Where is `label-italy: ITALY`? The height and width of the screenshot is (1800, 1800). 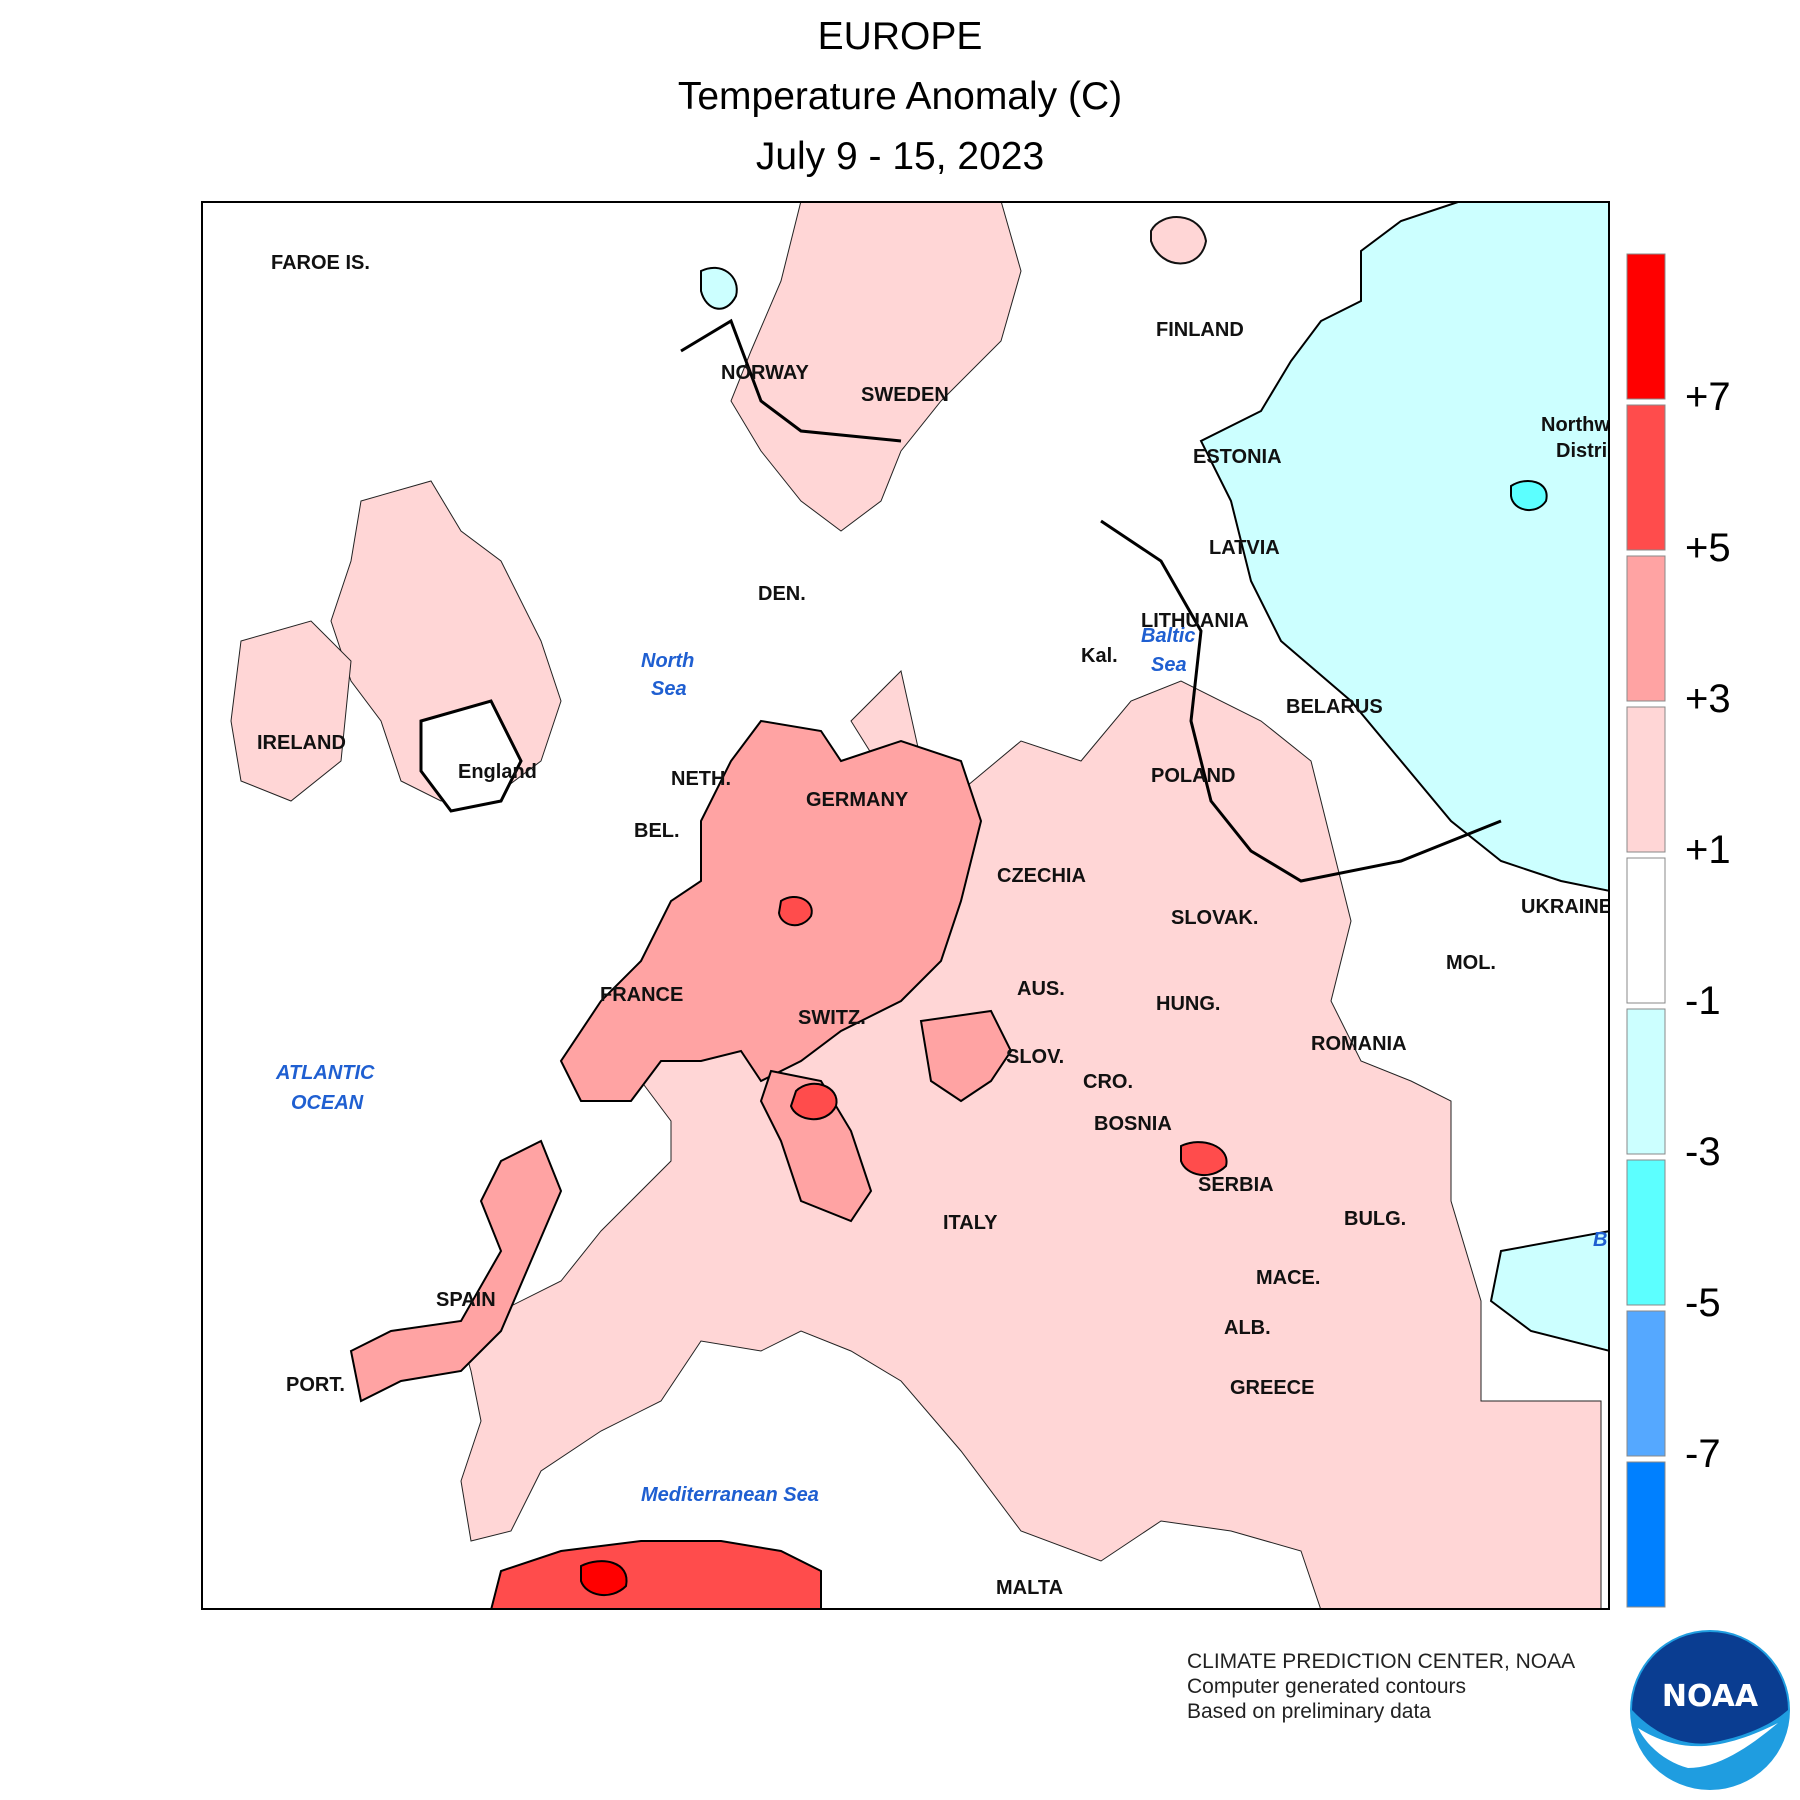 label-italy: ITALY is located at coordinates (970, 1223).